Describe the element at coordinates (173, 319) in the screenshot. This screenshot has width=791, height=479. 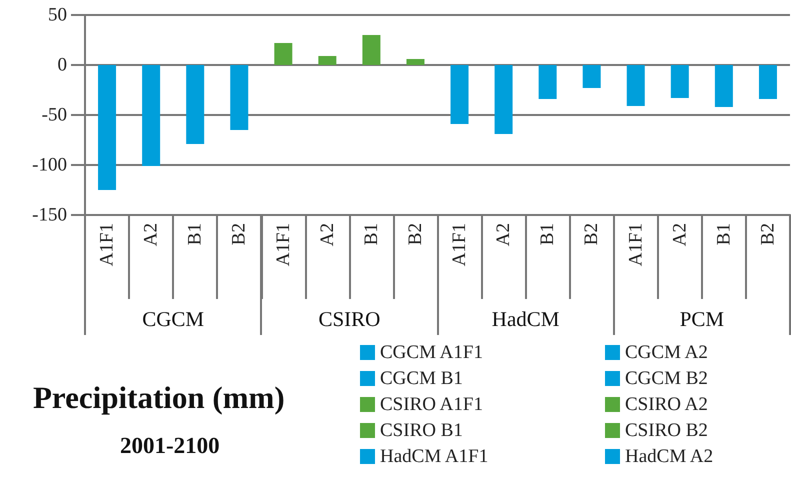
I see `text: CGCM` at that location.